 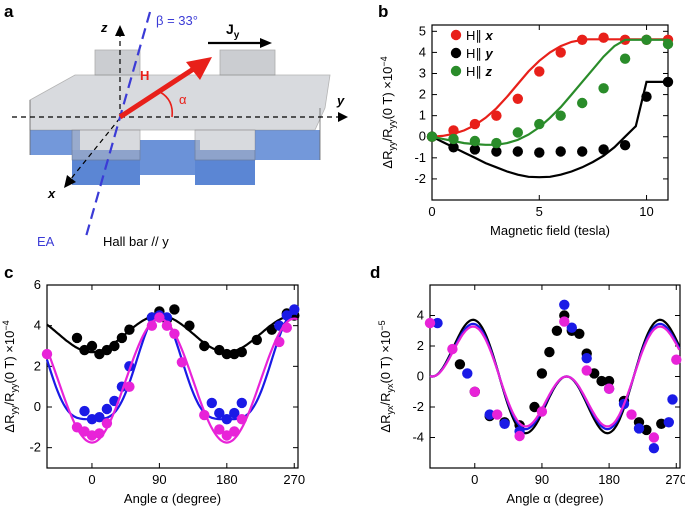 What do you see at coordinates (166, 104) in the screenshot?
I see `alpha-arc` at bounding box center [166, 104].